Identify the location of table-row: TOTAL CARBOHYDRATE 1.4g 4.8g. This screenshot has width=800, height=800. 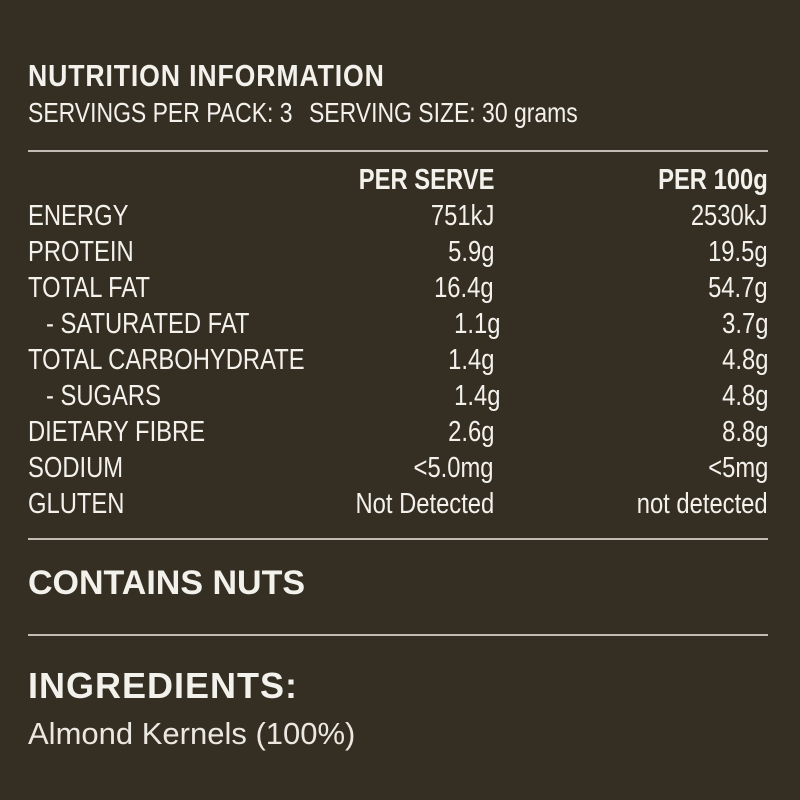
(398, 360).